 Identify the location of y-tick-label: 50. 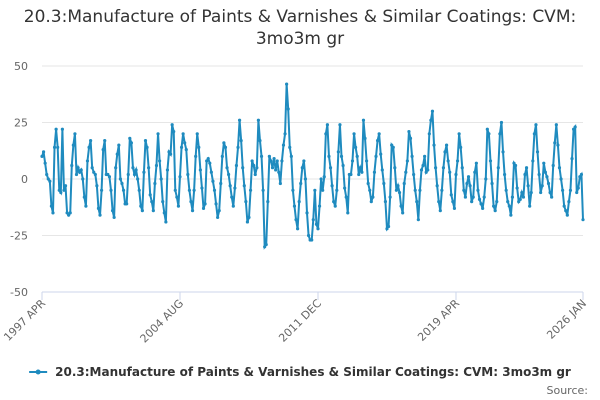
(21, 66).